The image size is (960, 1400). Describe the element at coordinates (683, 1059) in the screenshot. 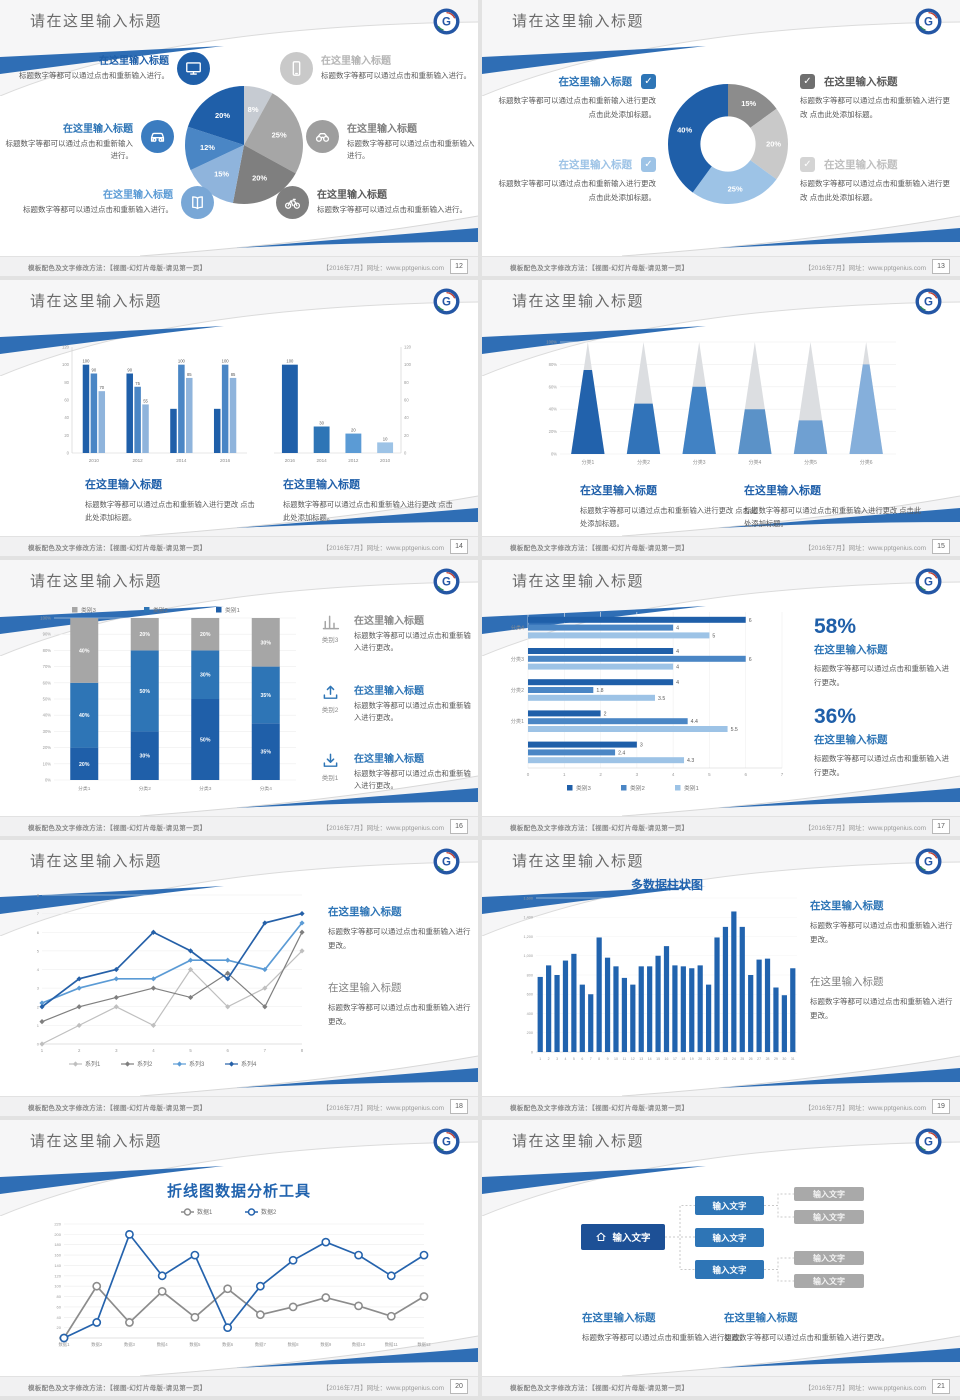

I see `svg-text: 18` at that location.